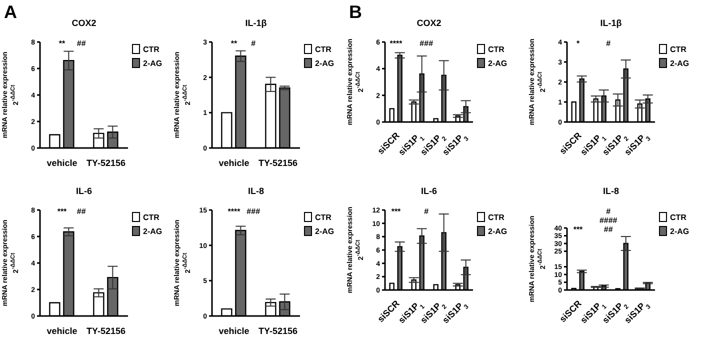 This screenshot has width=709, height=337. I want to click on text: B, so click(355, 12).